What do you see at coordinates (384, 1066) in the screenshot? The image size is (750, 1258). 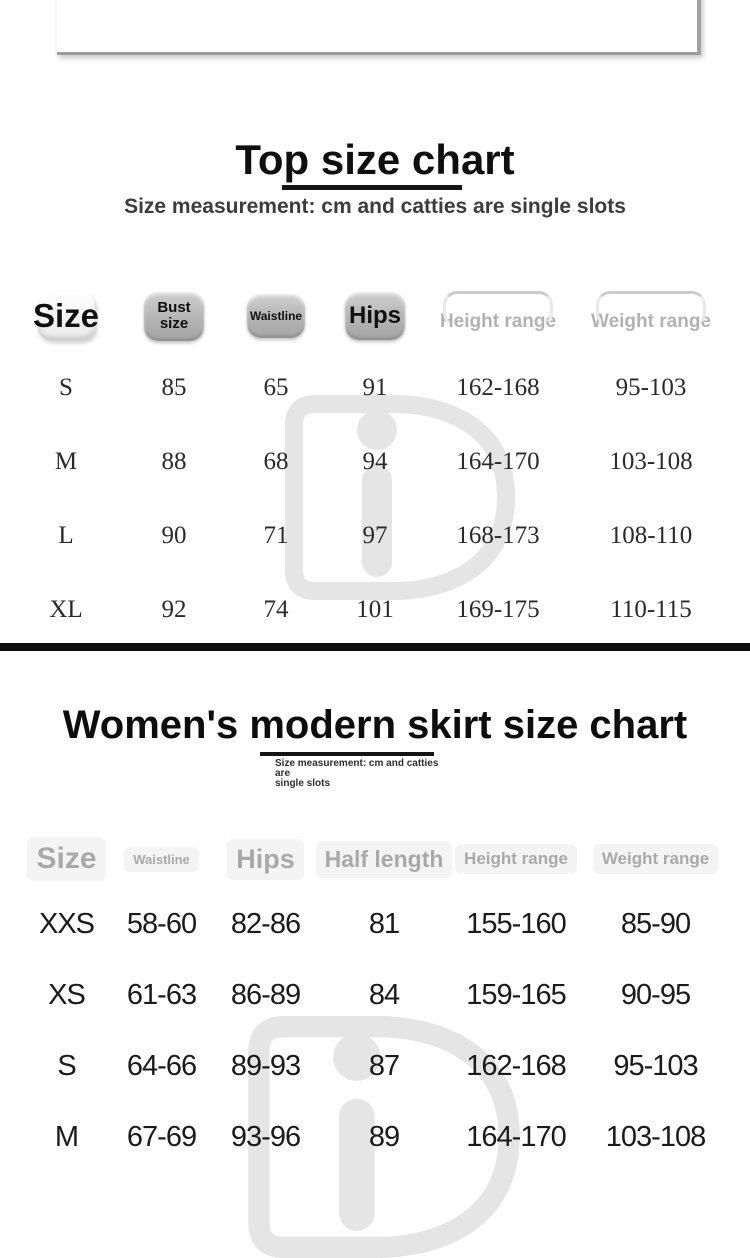 I see `table-cell: 87` at bounding box center [384, 1066].